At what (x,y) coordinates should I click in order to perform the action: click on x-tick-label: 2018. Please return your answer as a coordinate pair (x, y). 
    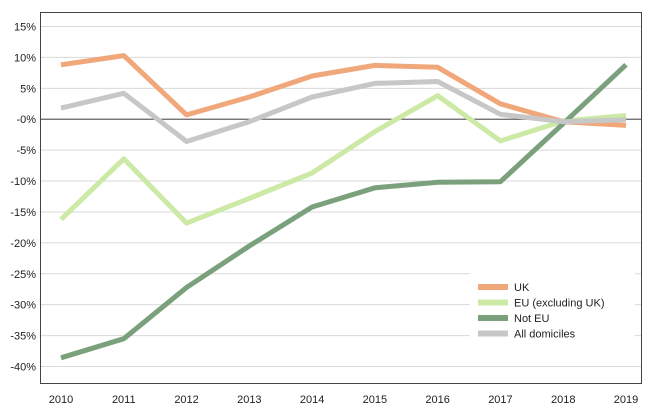
    Looking at the image, I should click on (563, 400).